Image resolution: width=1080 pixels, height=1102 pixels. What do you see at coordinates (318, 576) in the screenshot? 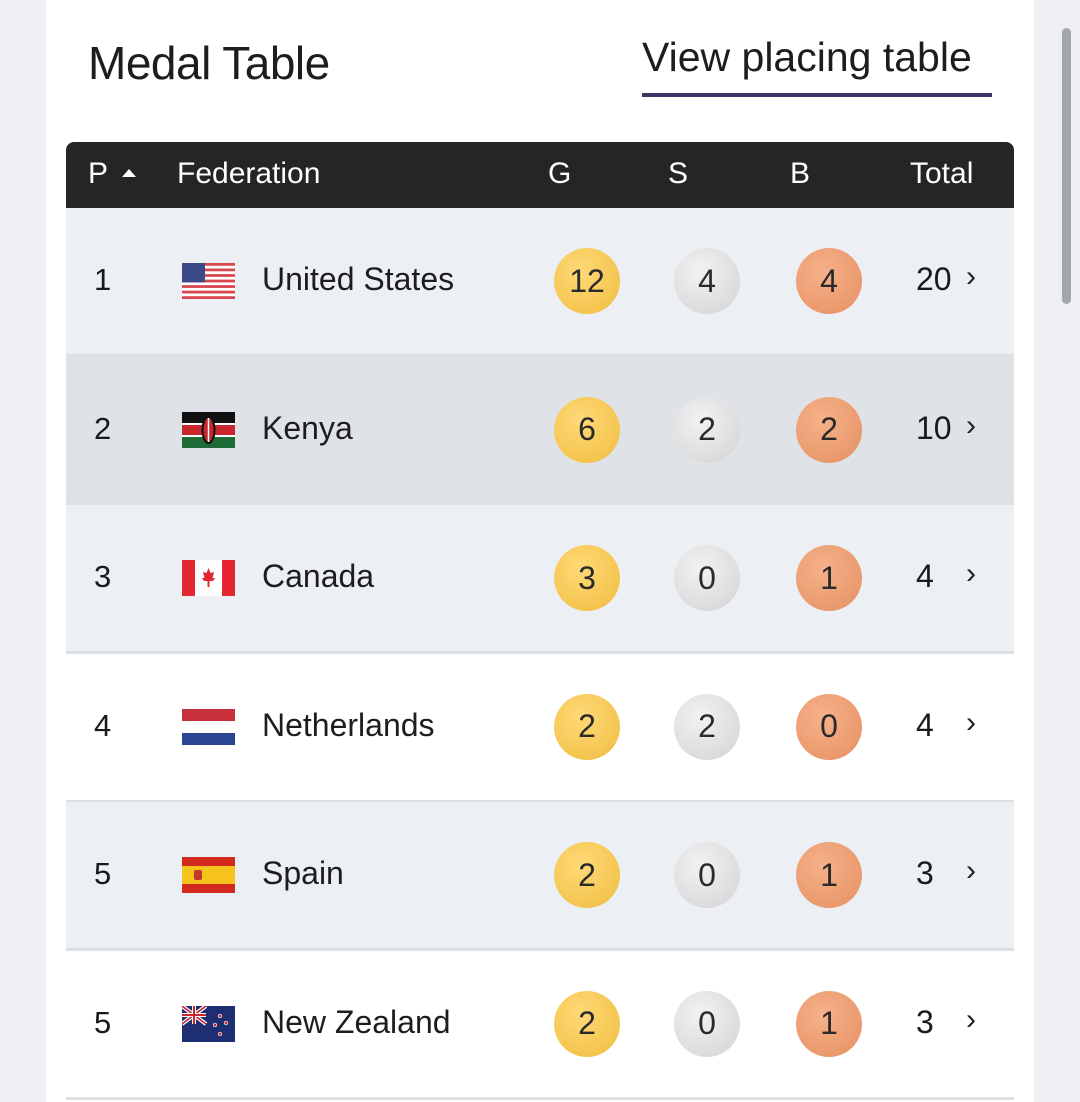
I see `federation-name: Canada` at bounding box center [318, 576].